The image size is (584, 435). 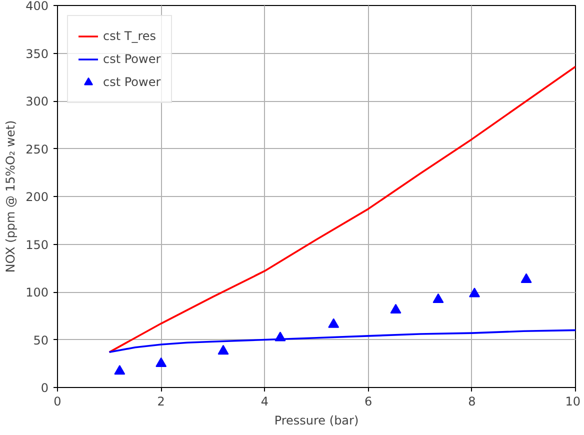 I want to click on x-tick-label: 2, so click(x=161, y=401).